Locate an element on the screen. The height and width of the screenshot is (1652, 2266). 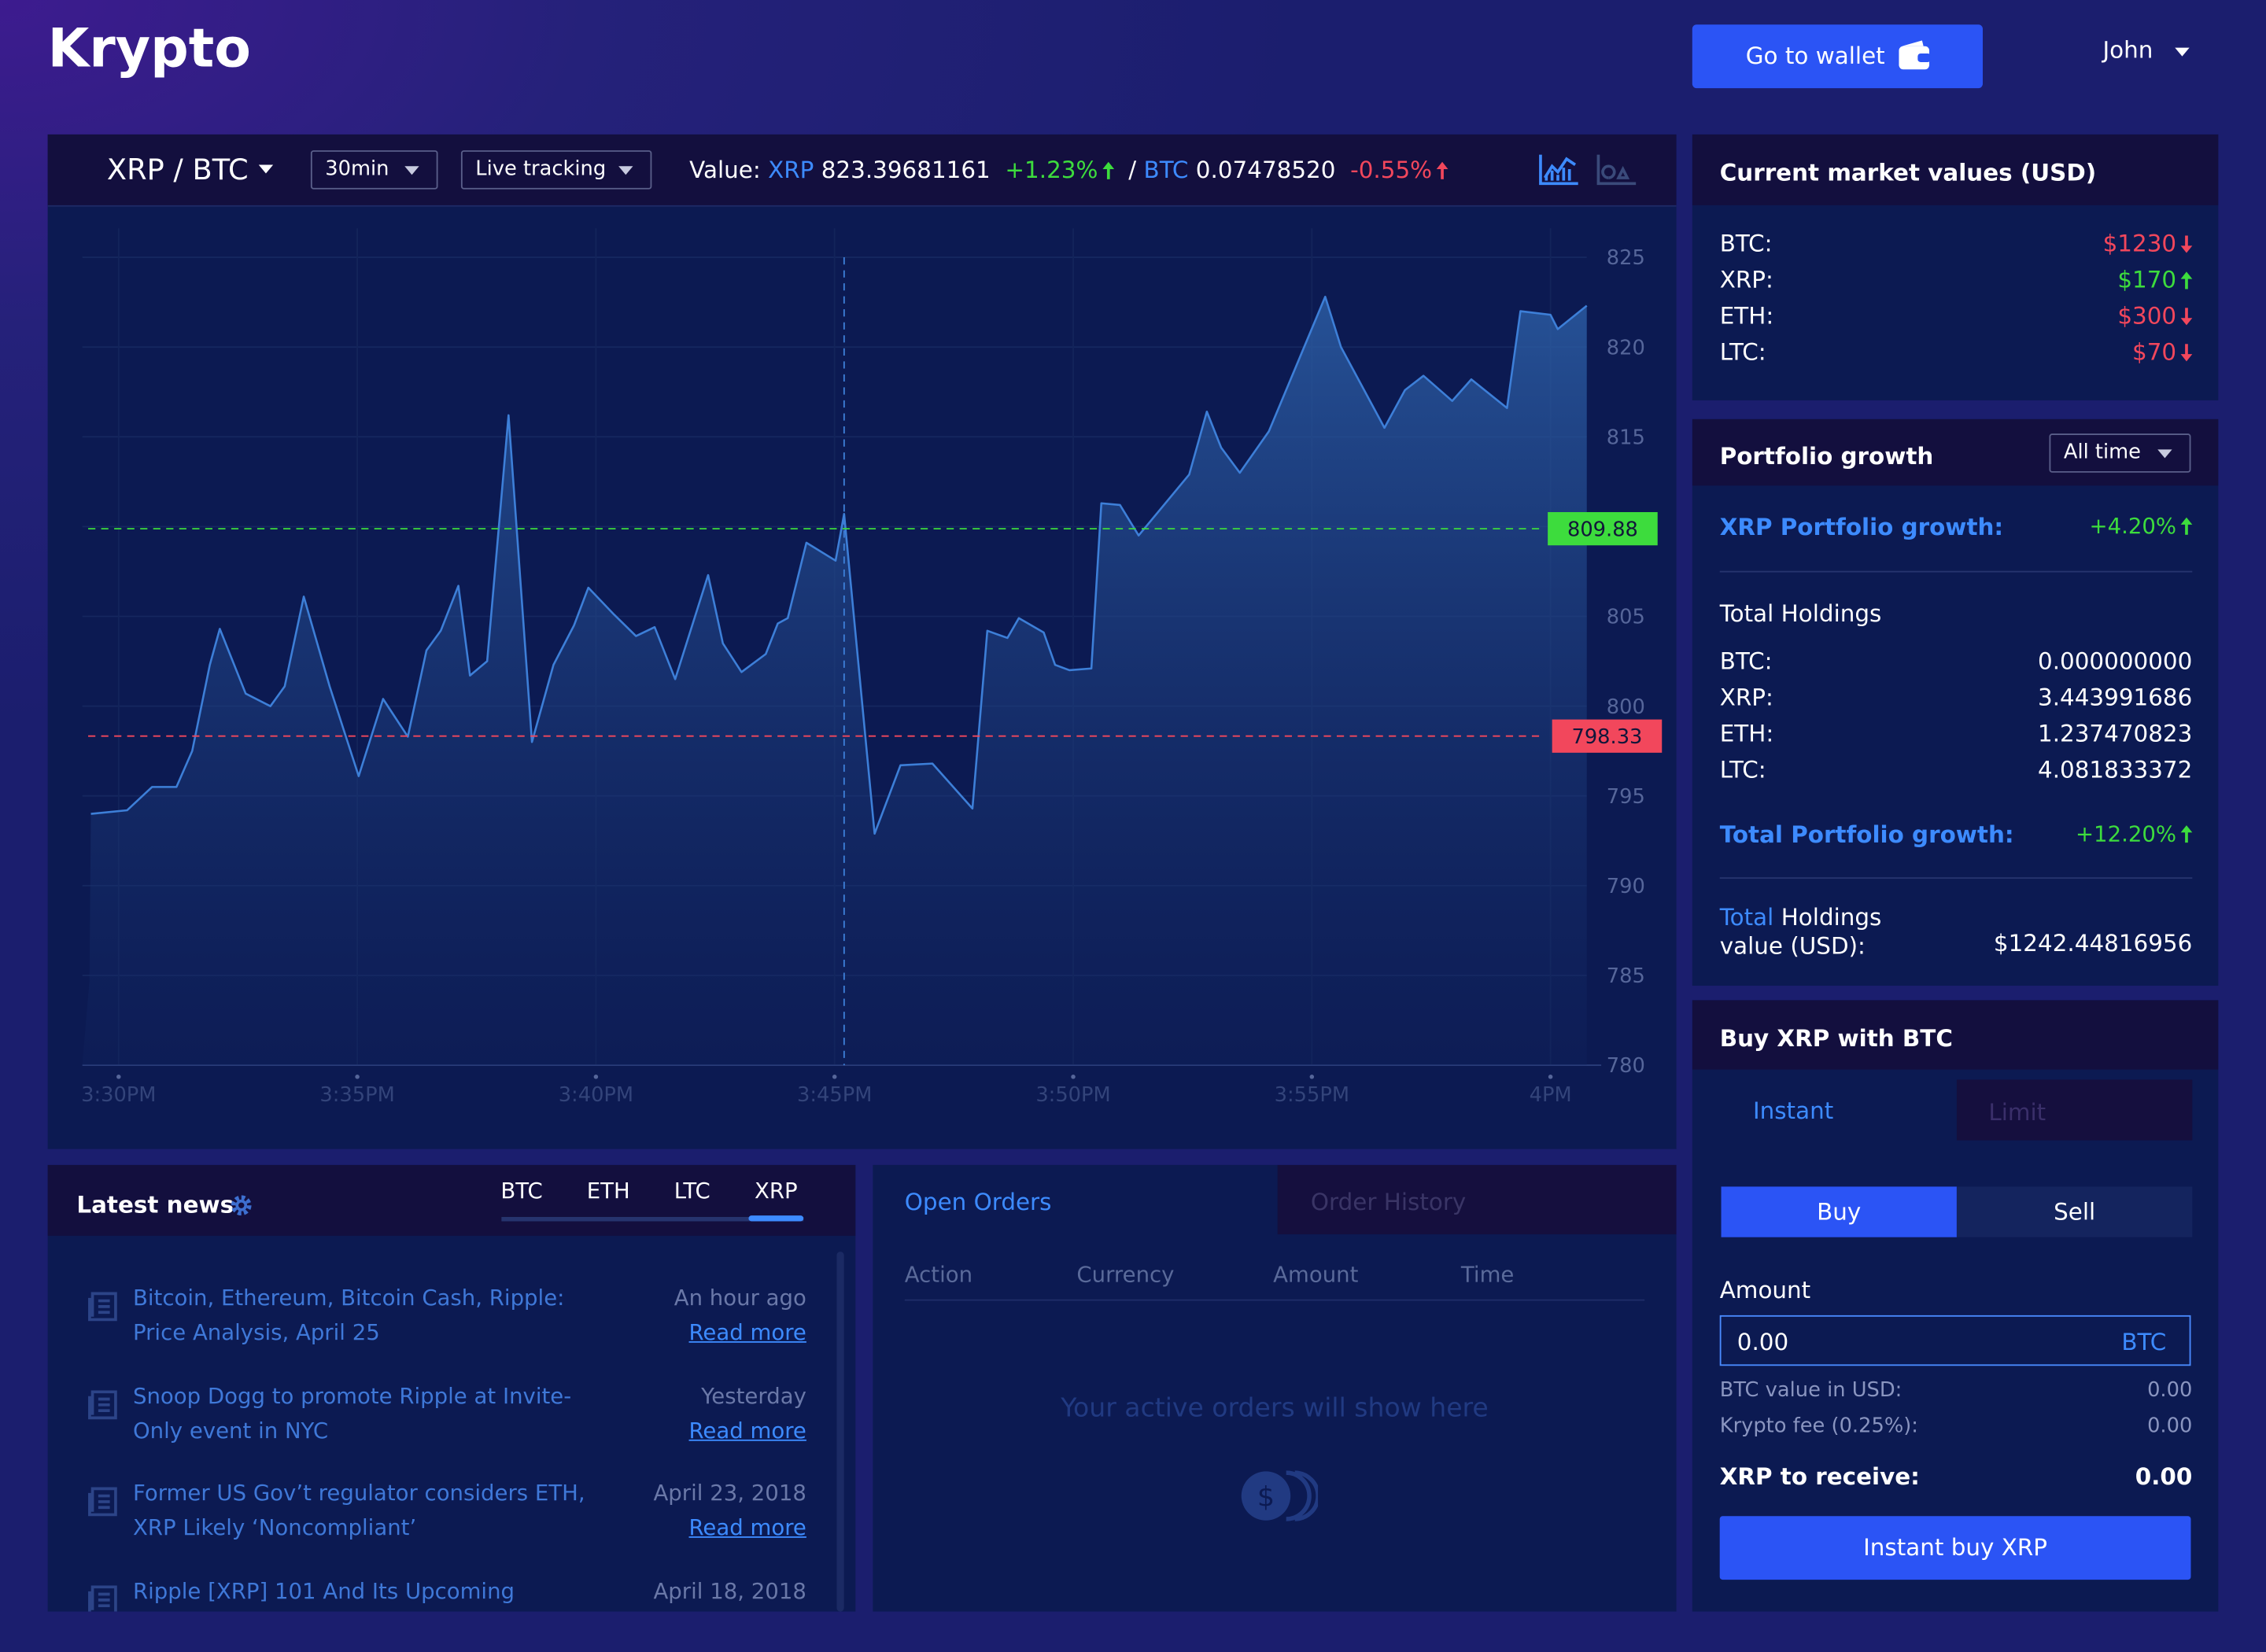
panel-title: Latest news is located at coordinates (155, 1204).